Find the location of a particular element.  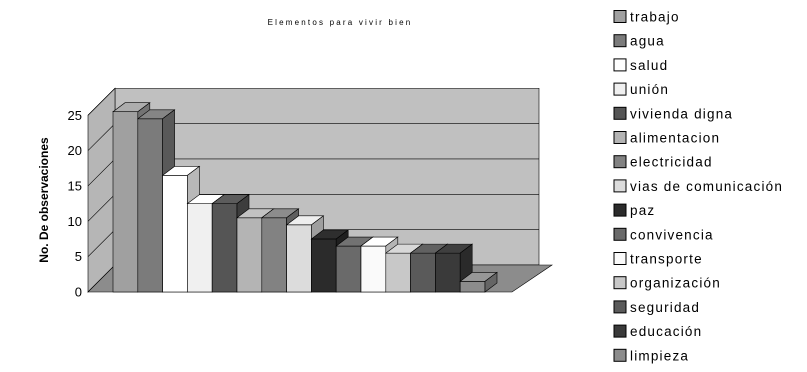

legend-label: organización is located at coordinates (675, 283).